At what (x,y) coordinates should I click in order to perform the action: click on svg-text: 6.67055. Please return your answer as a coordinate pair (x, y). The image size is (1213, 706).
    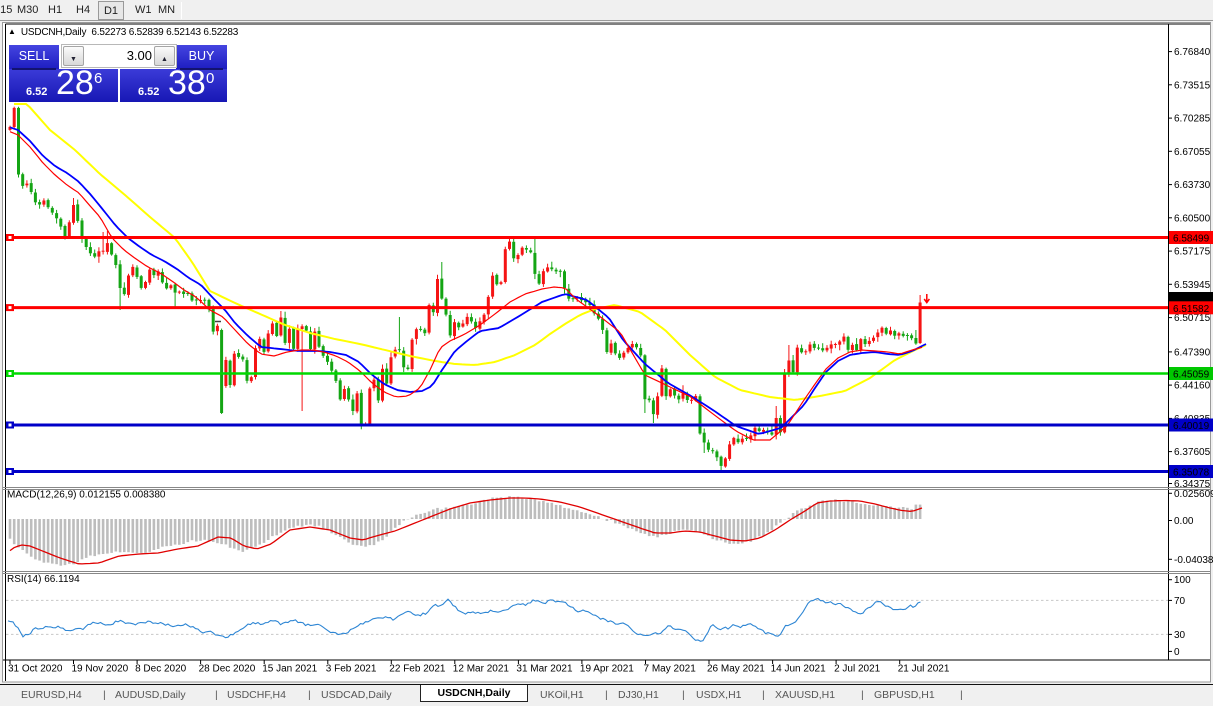
    Looking at the image, I should click on (1192, 152).